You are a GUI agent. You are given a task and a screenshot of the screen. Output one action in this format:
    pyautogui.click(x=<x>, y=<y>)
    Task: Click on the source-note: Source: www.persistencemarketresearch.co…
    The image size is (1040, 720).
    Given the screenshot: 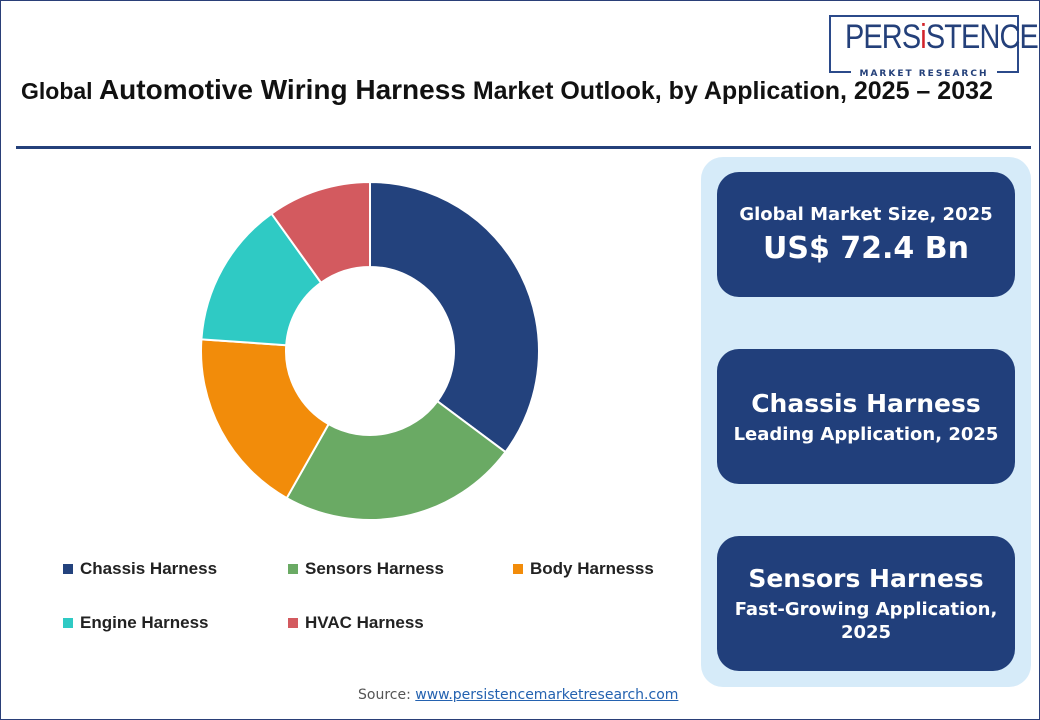 What is the action you would take?
    pyautogui.click(x=518, y=695)
    